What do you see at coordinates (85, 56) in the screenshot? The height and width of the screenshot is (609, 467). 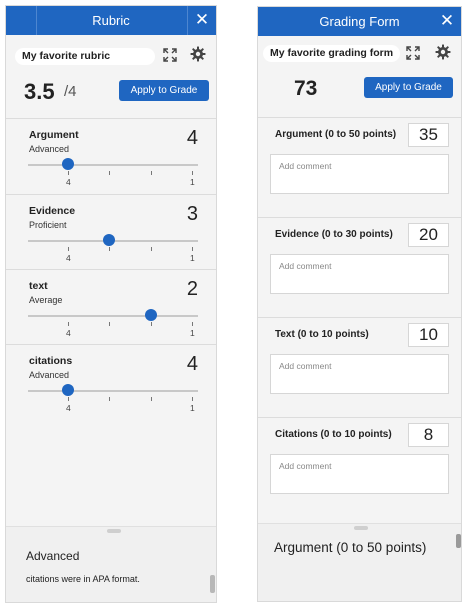 I see `rubric-name: My favorite rubric` at bounding box center [85, 56].